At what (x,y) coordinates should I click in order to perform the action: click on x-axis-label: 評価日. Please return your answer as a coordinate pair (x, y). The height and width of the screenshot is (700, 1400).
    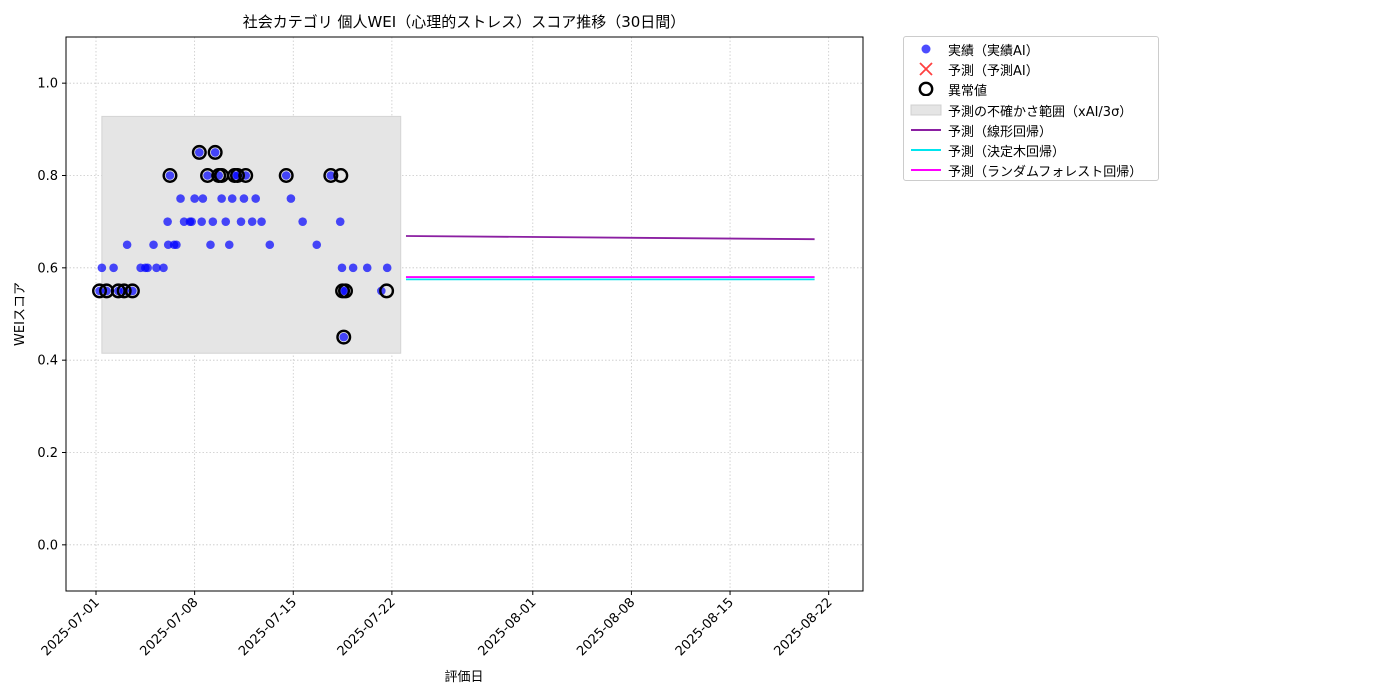
    Looking at the image, I should click on (463, 677).